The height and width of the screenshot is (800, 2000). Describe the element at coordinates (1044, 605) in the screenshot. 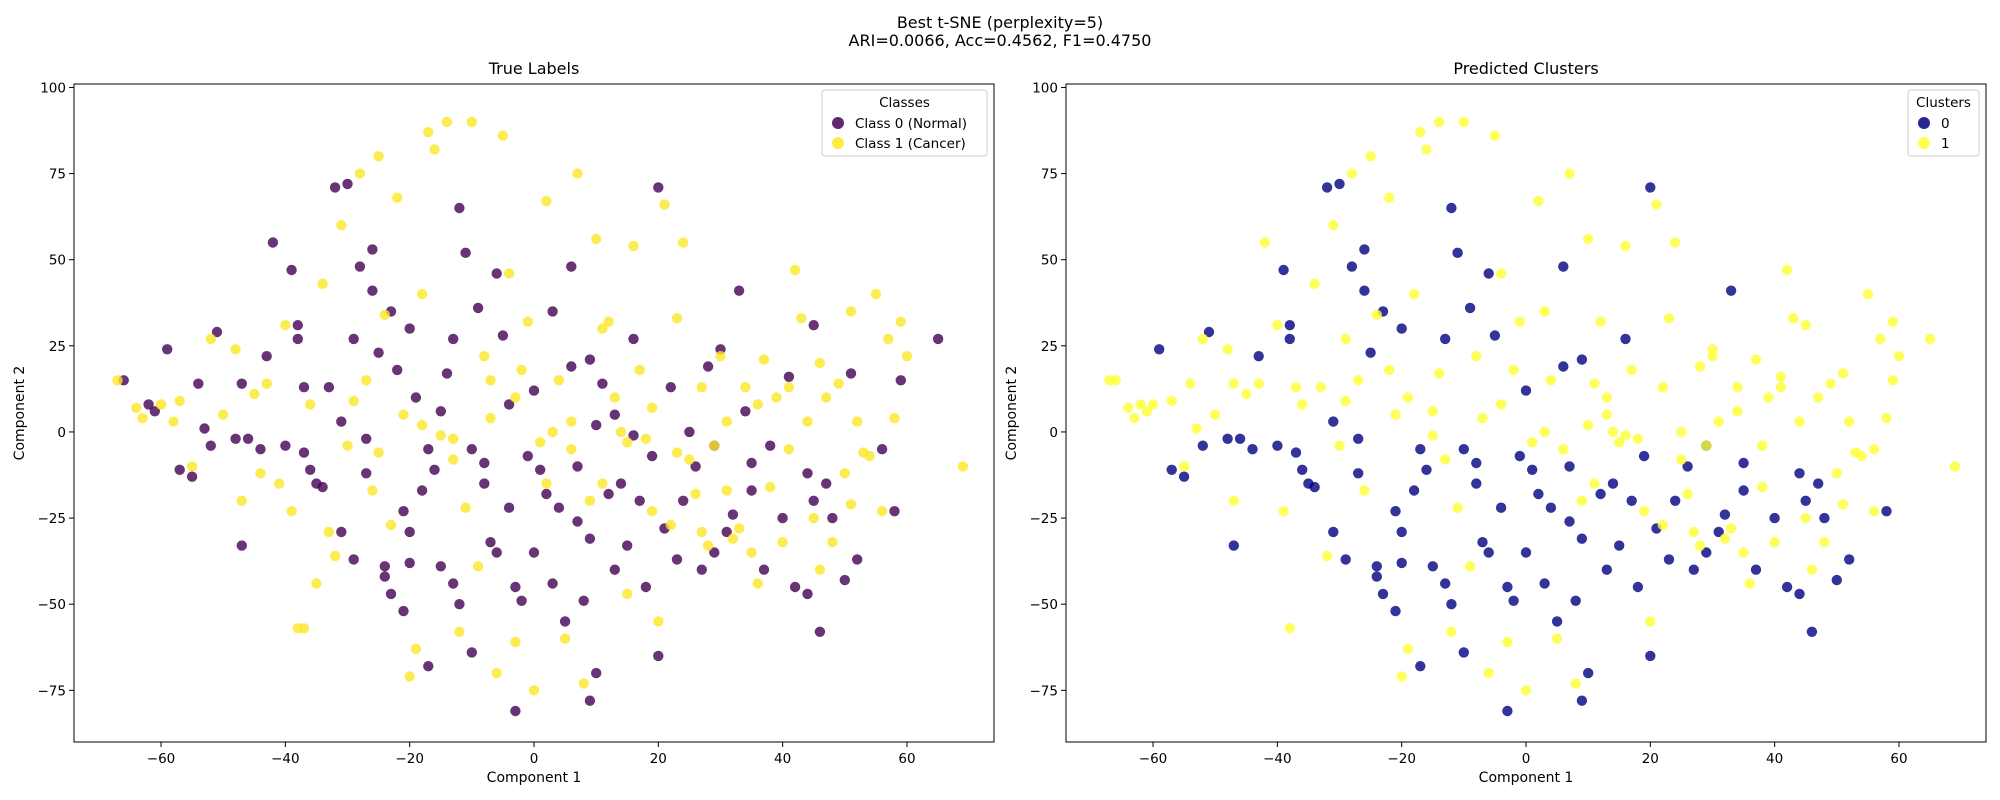

I see `y-tick-label: −50` at that location.